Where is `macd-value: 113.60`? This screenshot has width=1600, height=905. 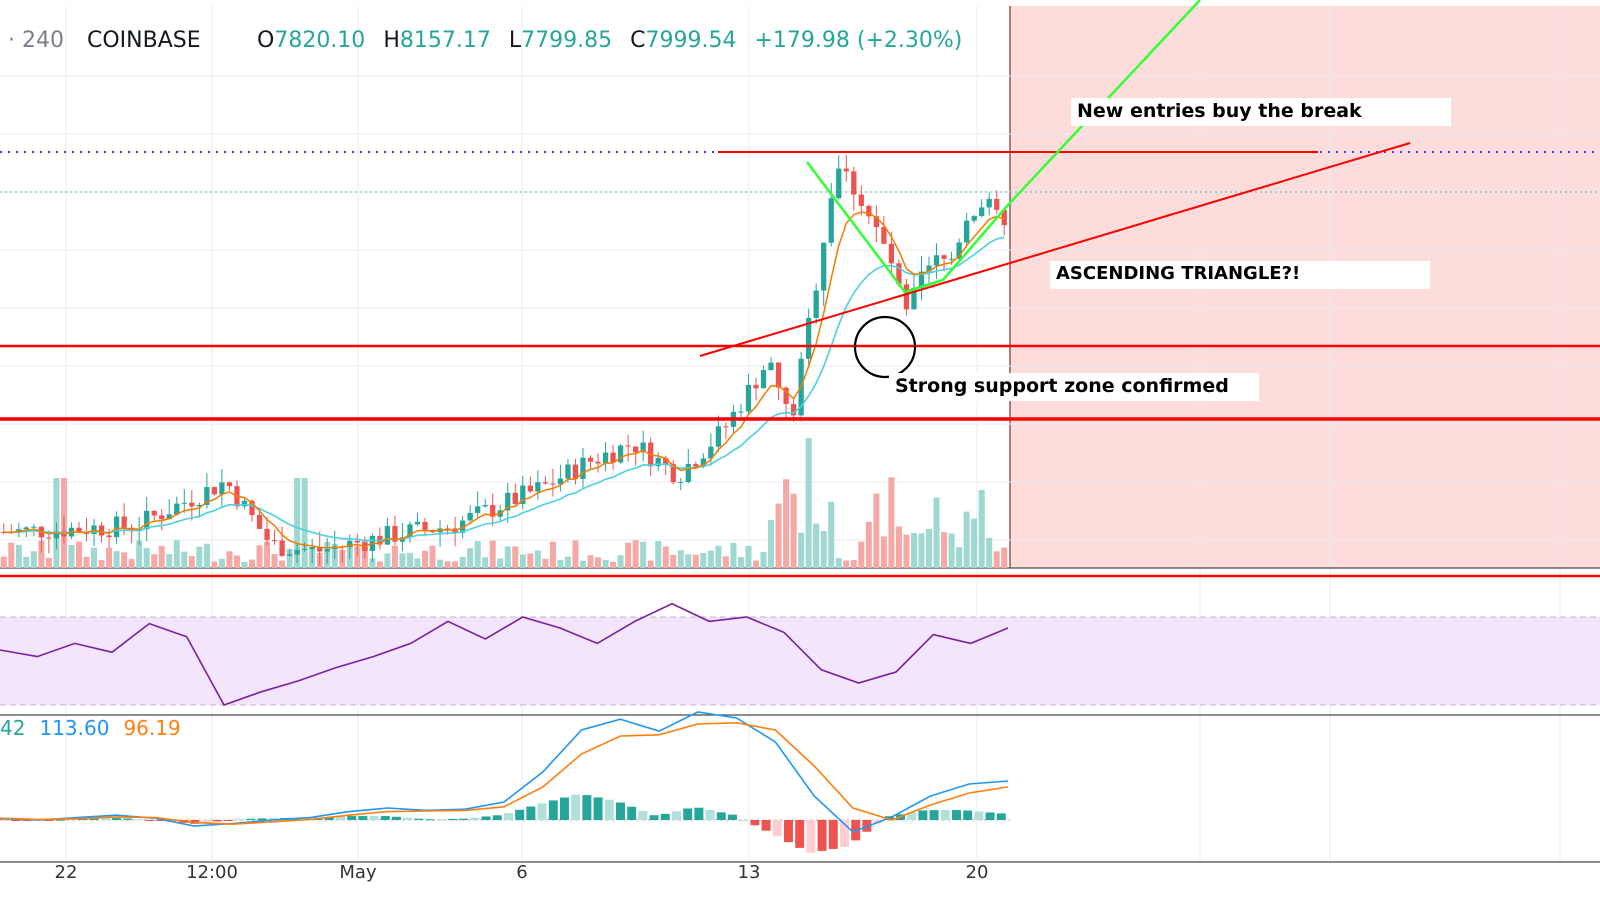
macd-value: 113.60 is located at coordinates (74, 728).